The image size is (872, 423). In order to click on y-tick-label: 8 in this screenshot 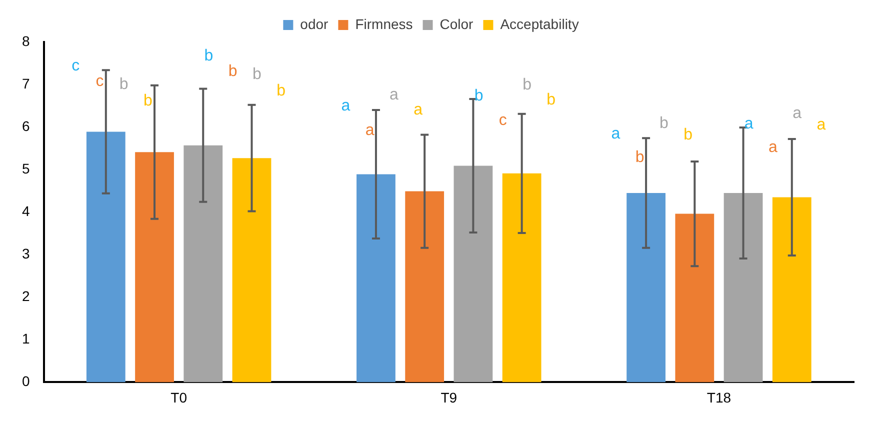, I will do `click(26, 40)`.